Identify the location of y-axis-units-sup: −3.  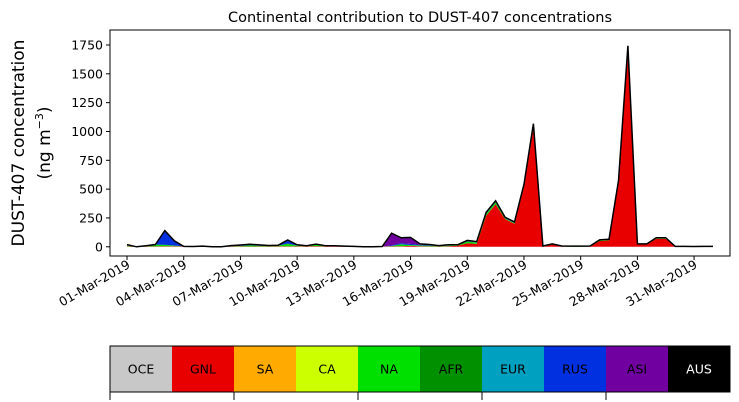
(39, 121).